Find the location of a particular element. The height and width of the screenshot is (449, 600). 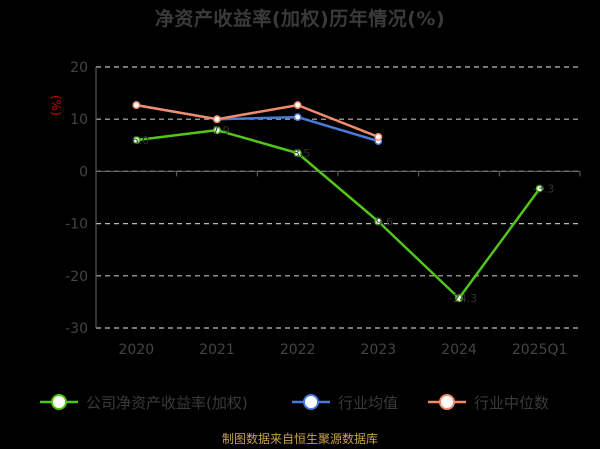

source-note: 制图数据来自恒生聚源数据库 is located at coordinates (299, 439).